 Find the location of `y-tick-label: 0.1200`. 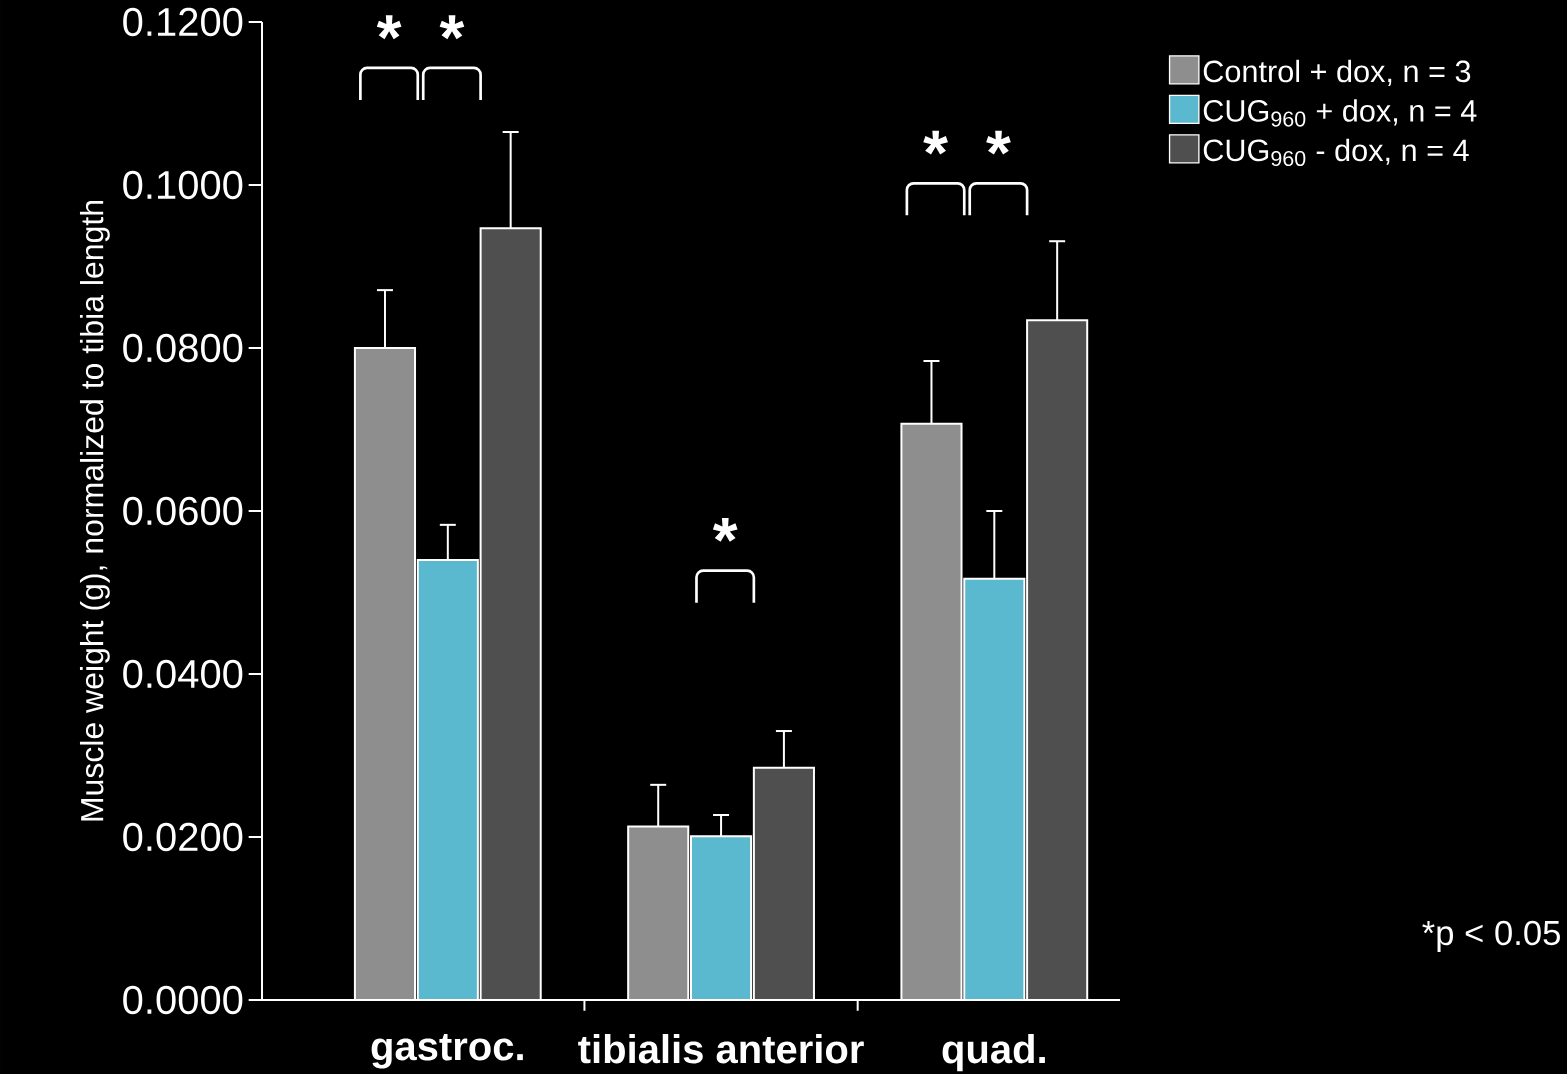

y-tick-label: 0.1200 is located at coordinates (183, 22).